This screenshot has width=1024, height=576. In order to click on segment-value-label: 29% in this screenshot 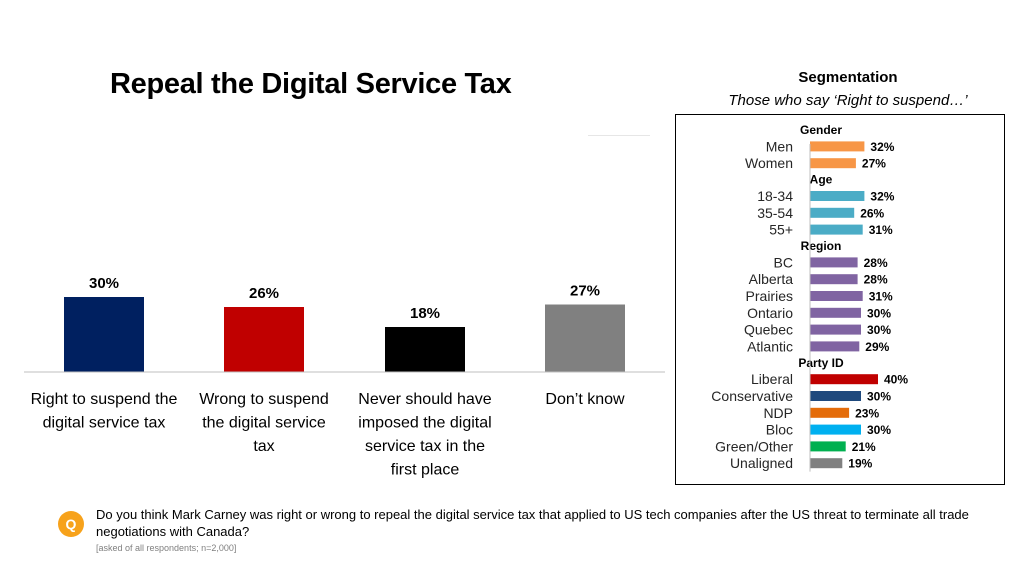, I will do `click(877, 347)`.